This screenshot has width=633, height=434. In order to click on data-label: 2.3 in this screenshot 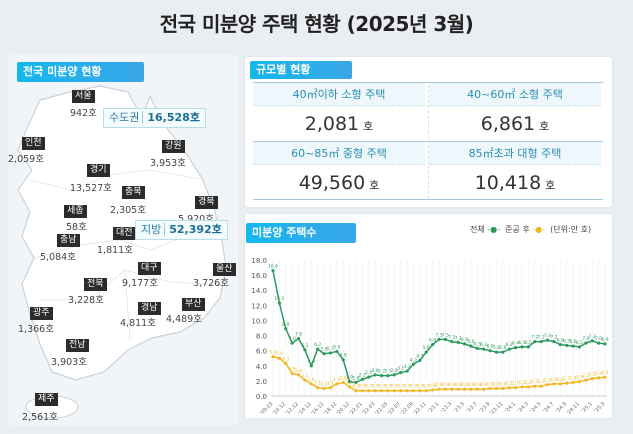, I will do `click(592, 375)`.